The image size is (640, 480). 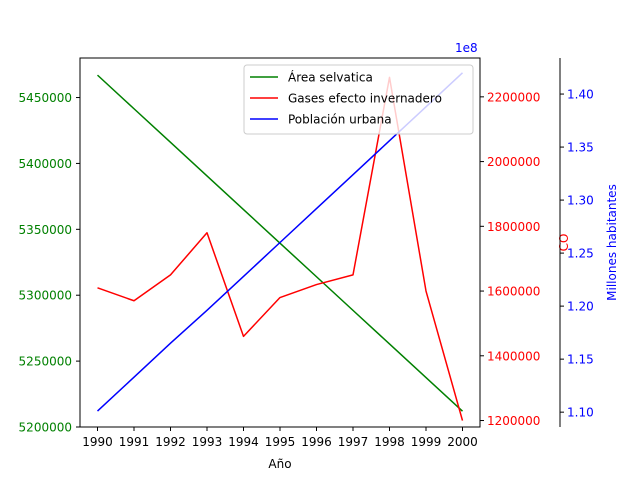 What do you see at coordinates (45, 98) in the screenshot?
I see `left-tick-label: 5450000` at bounding box center [45, 98].